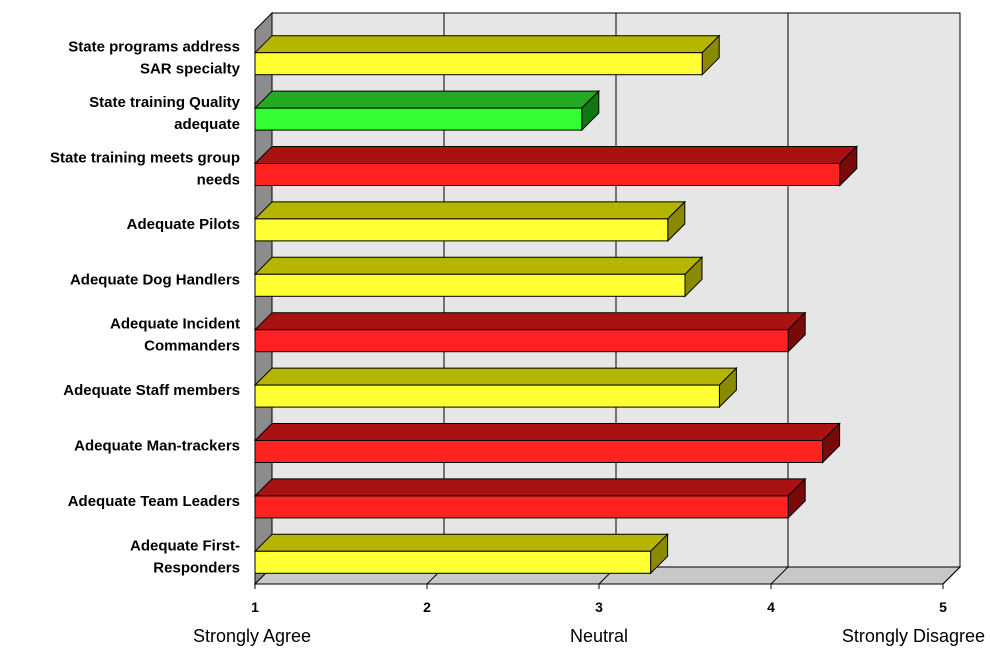 This screenshot has width=990, height=648. I want to click on category-label-line: State training meets group, so click(145, 158).